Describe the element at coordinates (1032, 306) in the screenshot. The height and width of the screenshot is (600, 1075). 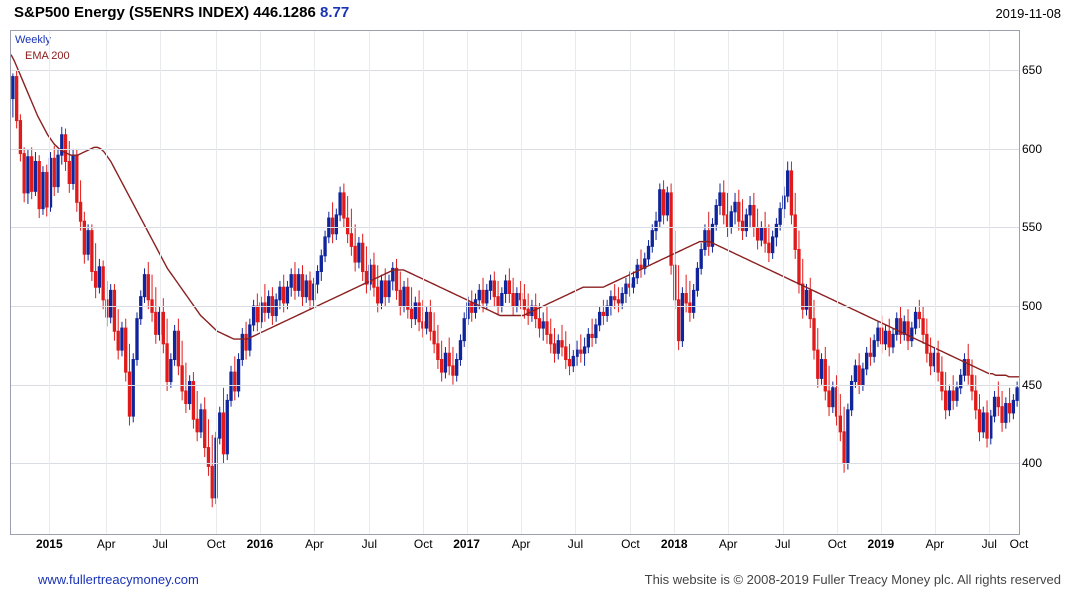
I see `y-axis-tick: 500` at that location.